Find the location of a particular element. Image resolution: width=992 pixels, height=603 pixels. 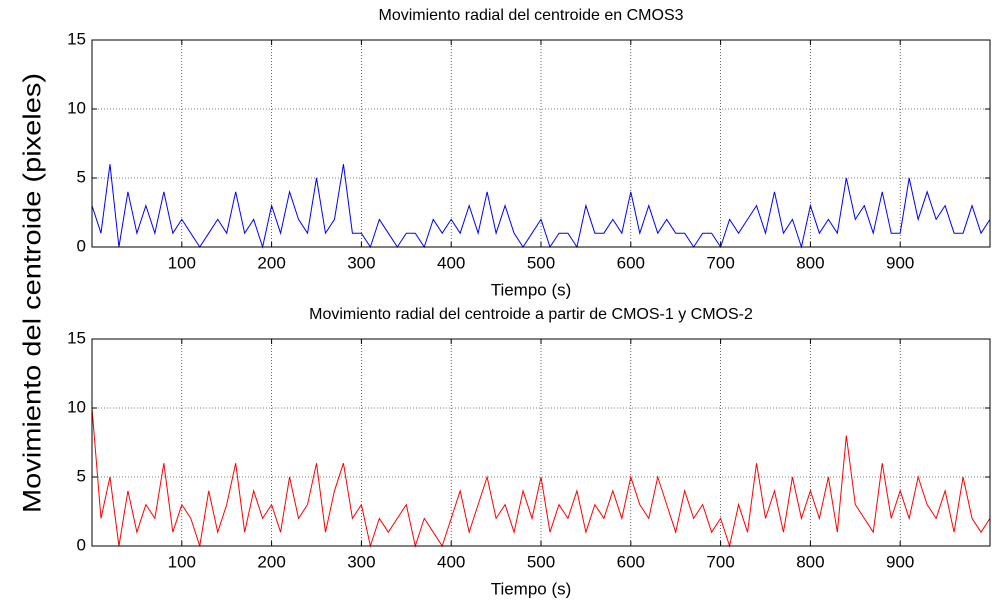

chart-title: Movimiento radial del centroide en CMOS3 is located at coordinates (530, 15).